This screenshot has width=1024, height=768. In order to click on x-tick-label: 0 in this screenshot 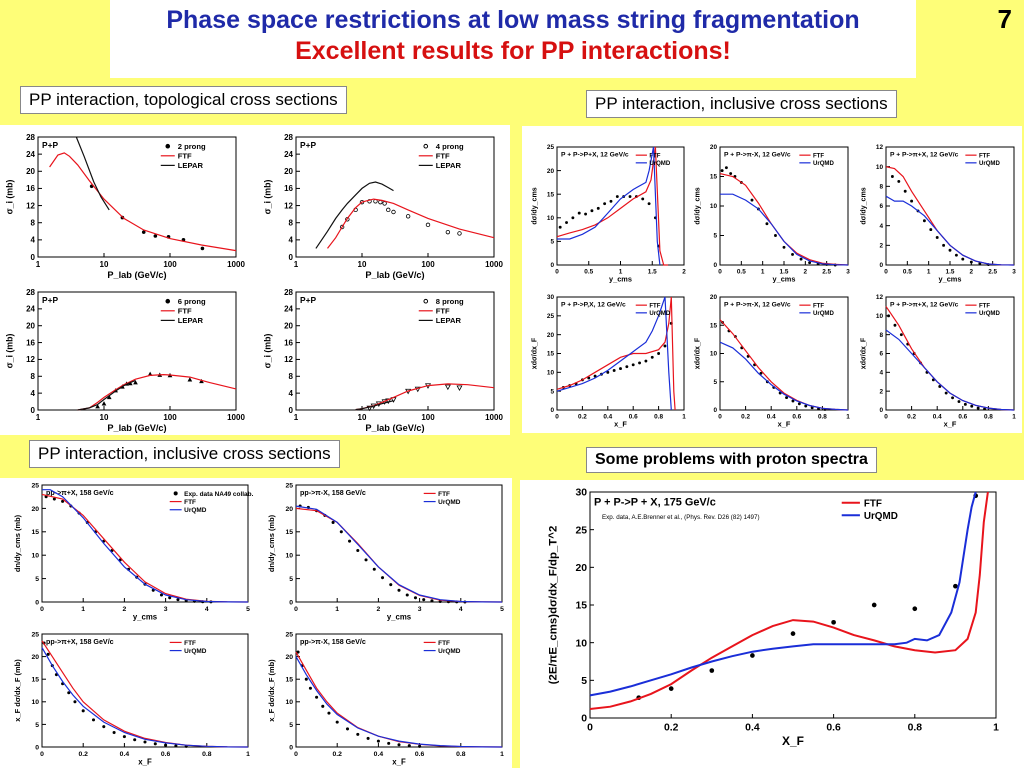, I will do `click(296, 609)`.